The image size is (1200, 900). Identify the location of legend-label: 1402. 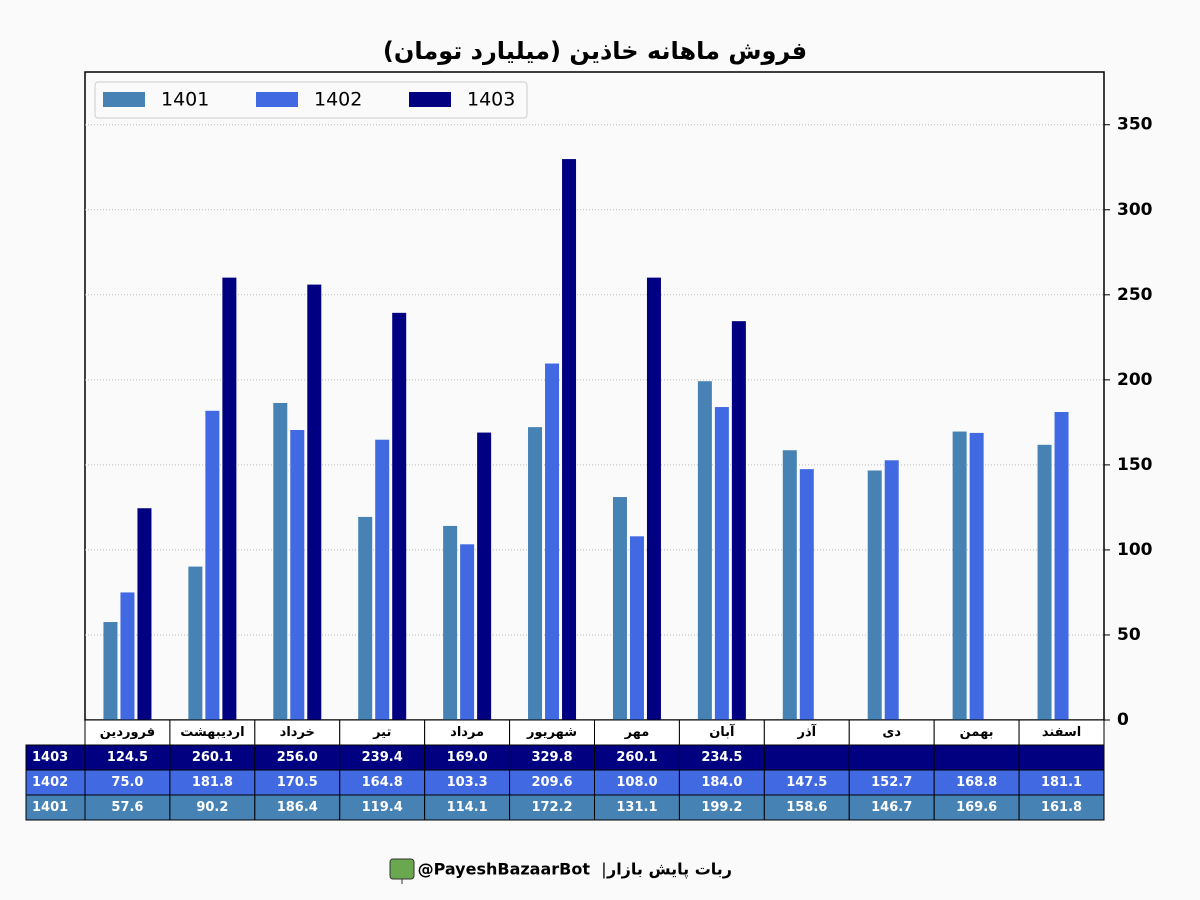
(338, 100).